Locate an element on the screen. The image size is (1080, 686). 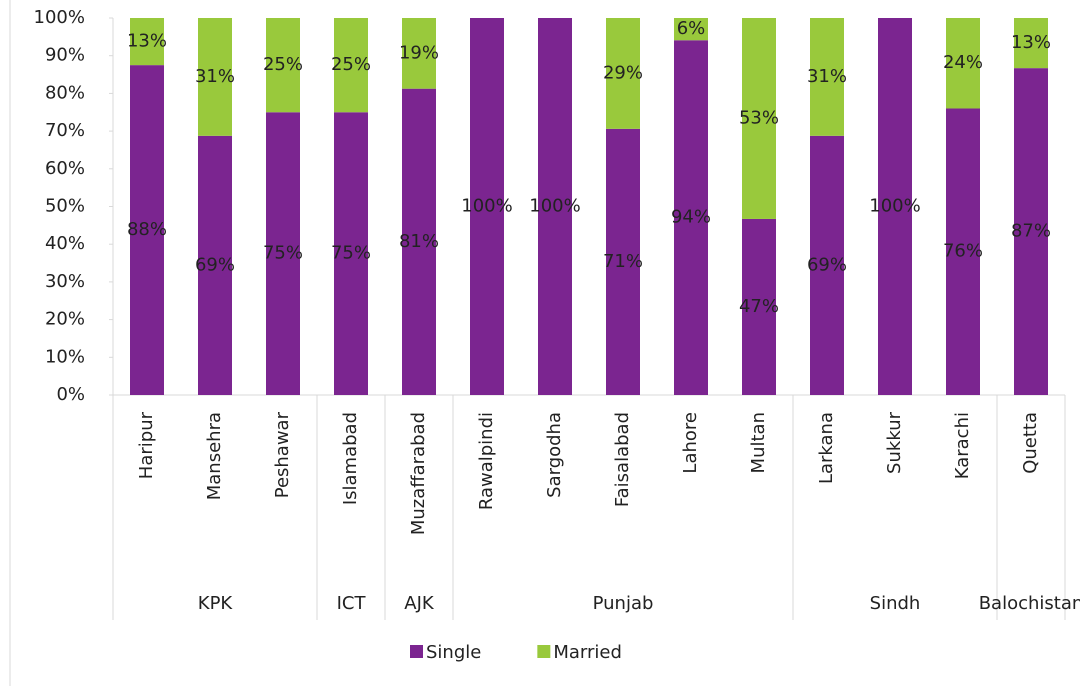
data-label: 87% is located at coordinates (1031, 231).